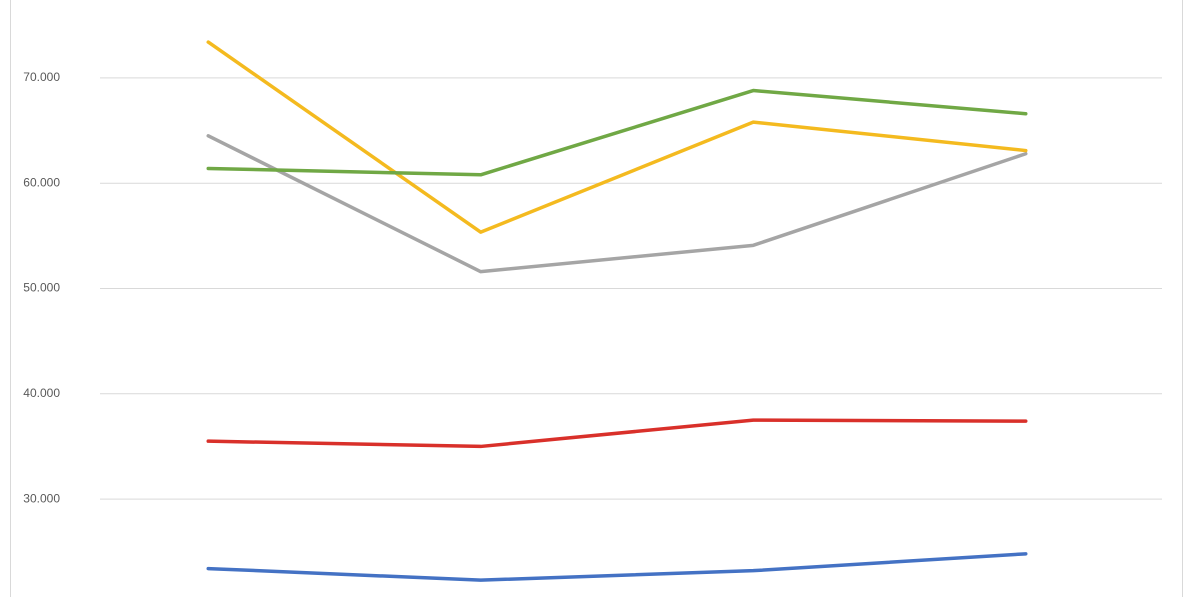 The height and width of the screenshot is (597, 1193). Describe the element at coordinates (41, 182) in the screenshot. I see `y-tick-label: 60.000` at that location.